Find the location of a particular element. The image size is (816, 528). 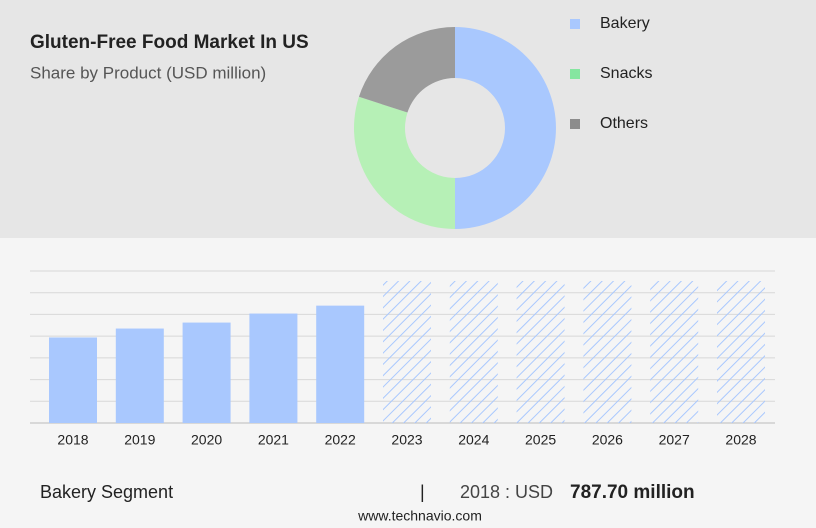

footer-year: 2018 : USD is located at coordinates (506, 492).